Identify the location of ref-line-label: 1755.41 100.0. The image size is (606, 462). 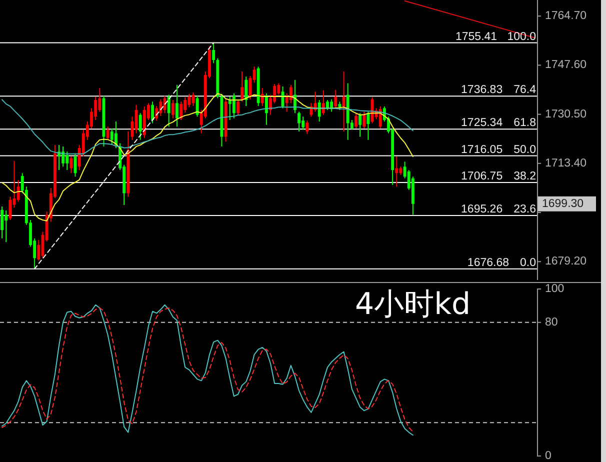
(496, 36).